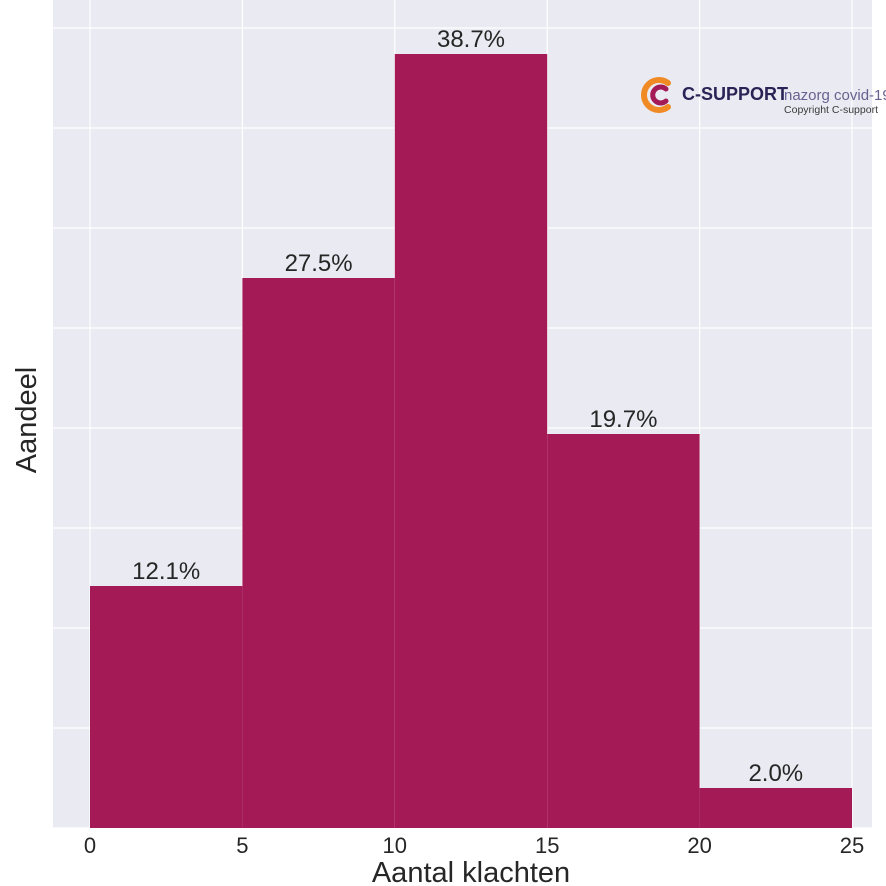  I want to click on x-tick-label: 20, so click(699, 845).